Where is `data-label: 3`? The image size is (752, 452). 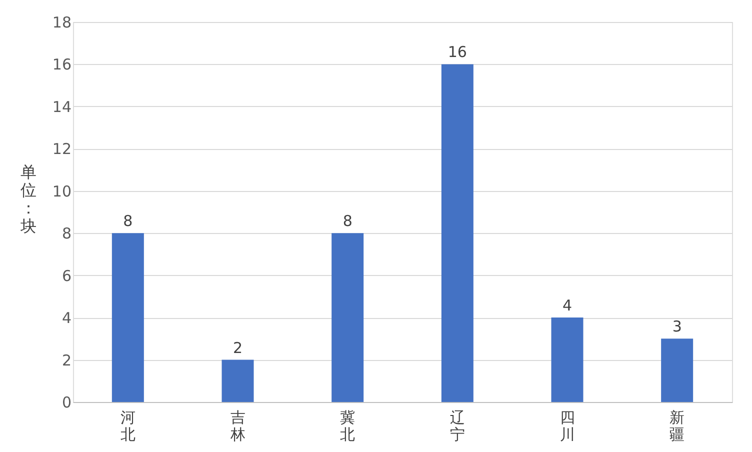
data-label: 3 is located at coordinates (677, 327).